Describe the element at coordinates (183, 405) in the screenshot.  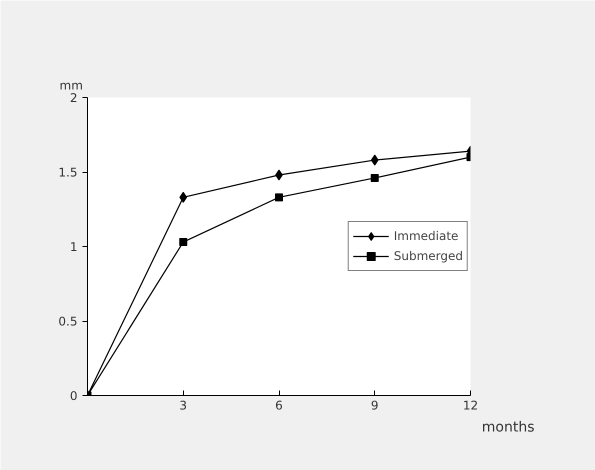
I see `x-tick-label: 3` at that location.